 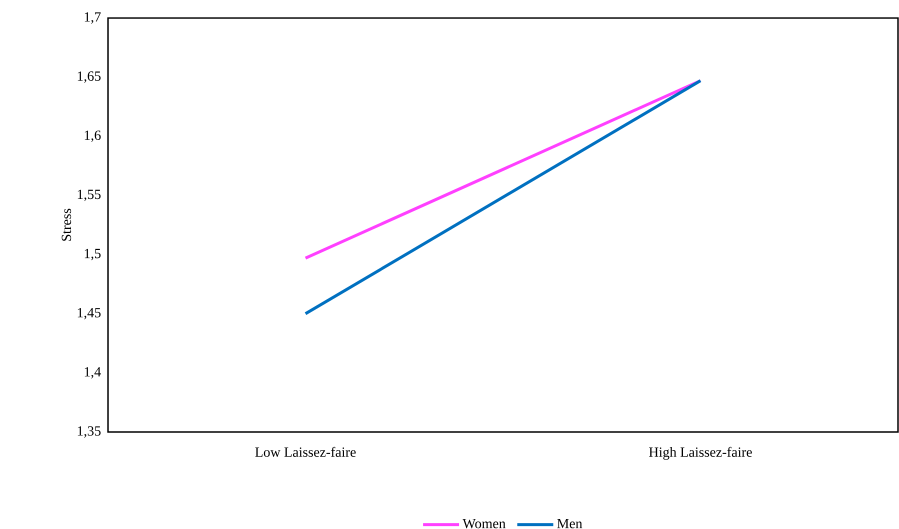 What do you see at coordinates (89, 77) in the screenshot?
I see `y-tick-label: 1,65` at bounding box center [89, 77].